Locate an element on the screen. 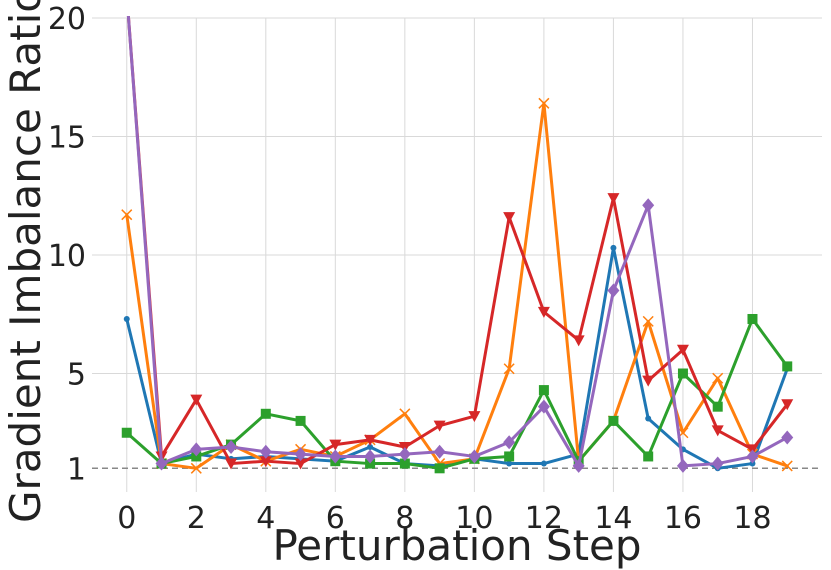 Image resolution: width=831 pixels, height=570 pixels. x-tick-label: 0 is located at coordinates (126, 518).